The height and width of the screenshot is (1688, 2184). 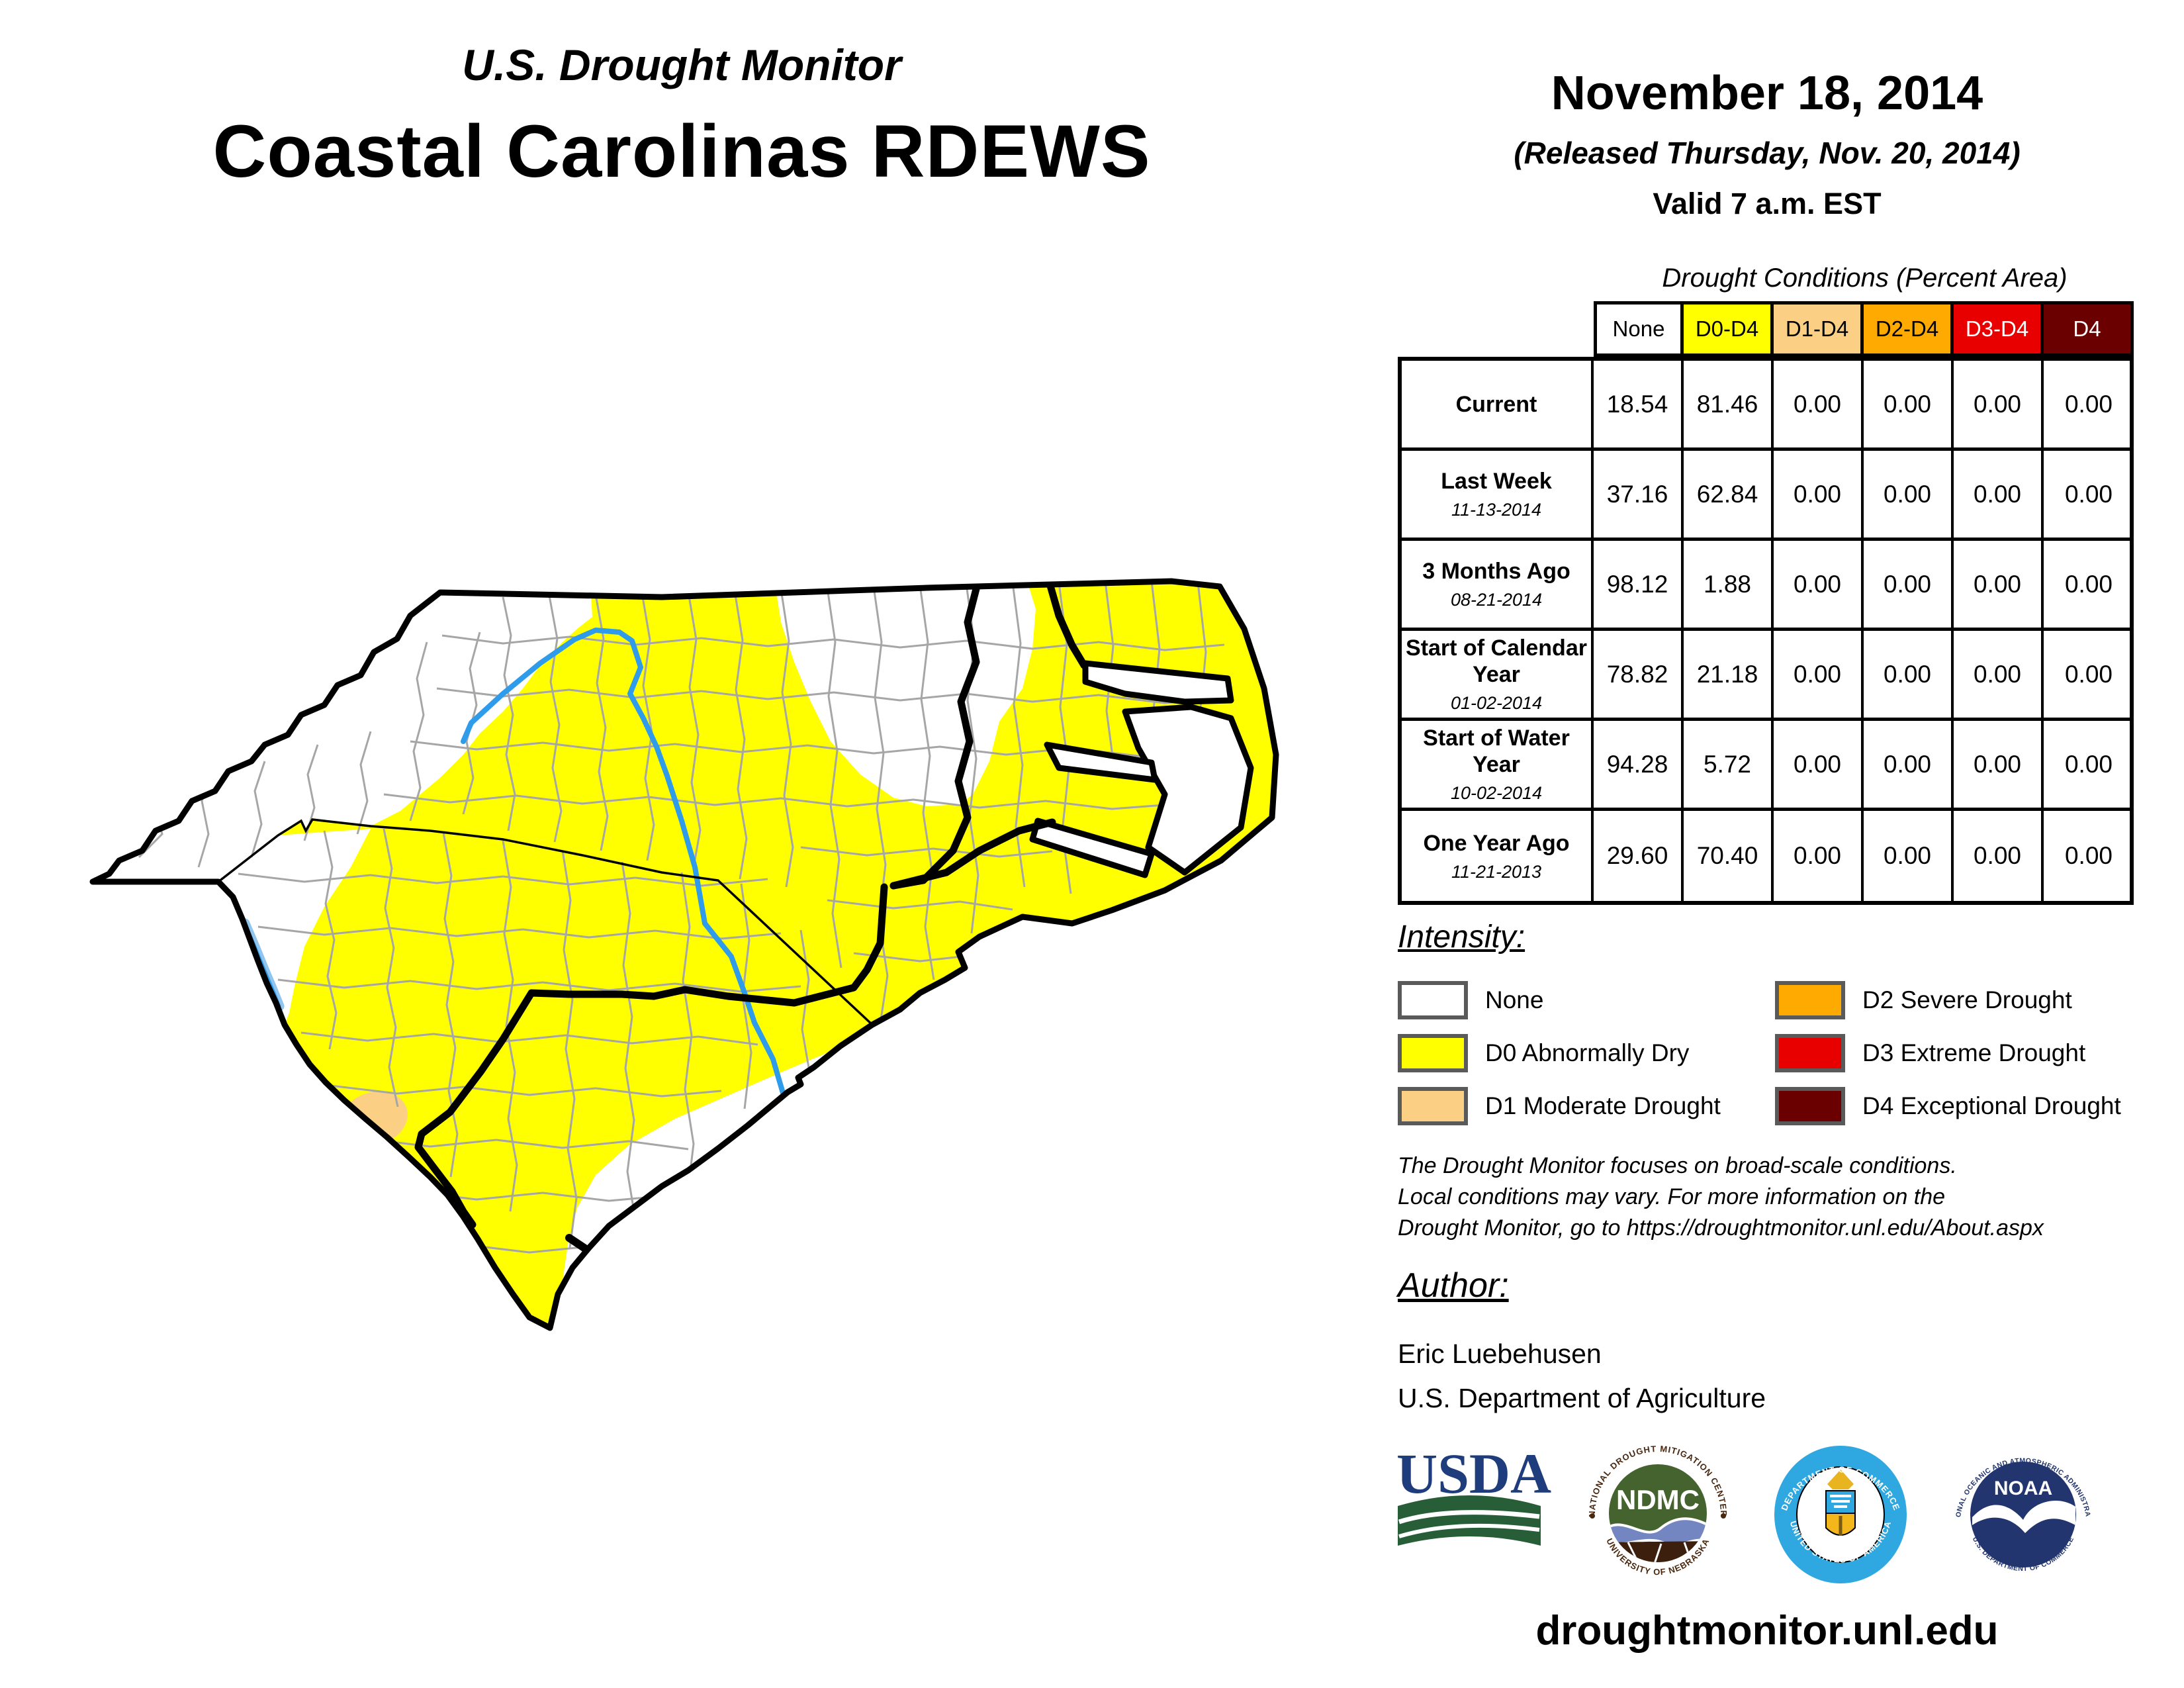 What do you see at coordinates (1639, 586) in the screenshot?
I see `table-cell: 98.12` at bounding box center [1639, 586].